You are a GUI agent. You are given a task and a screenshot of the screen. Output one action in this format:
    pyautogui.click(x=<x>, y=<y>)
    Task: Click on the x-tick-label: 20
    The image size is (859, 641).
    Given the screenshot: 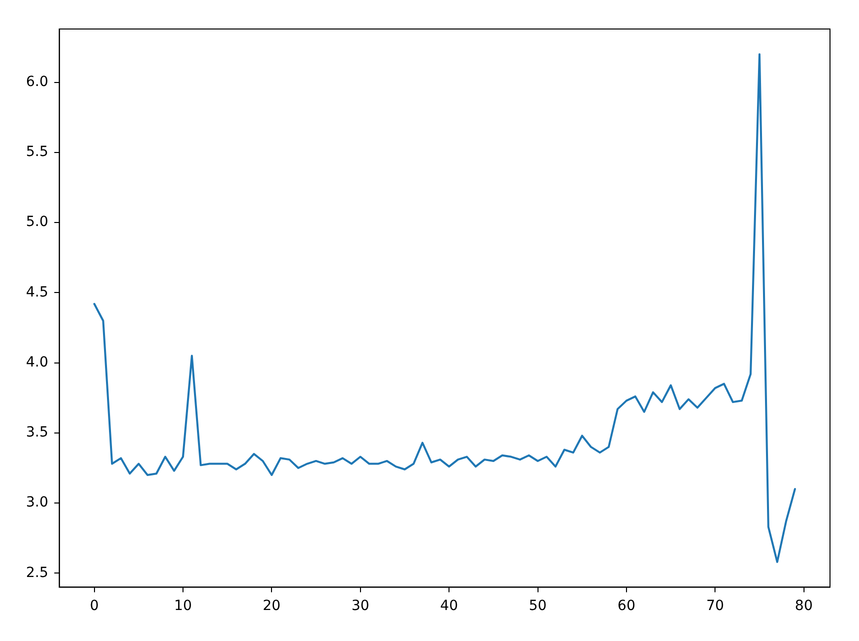 What is the action you would take?
    pyautogui.click(x=271, y=606)
    